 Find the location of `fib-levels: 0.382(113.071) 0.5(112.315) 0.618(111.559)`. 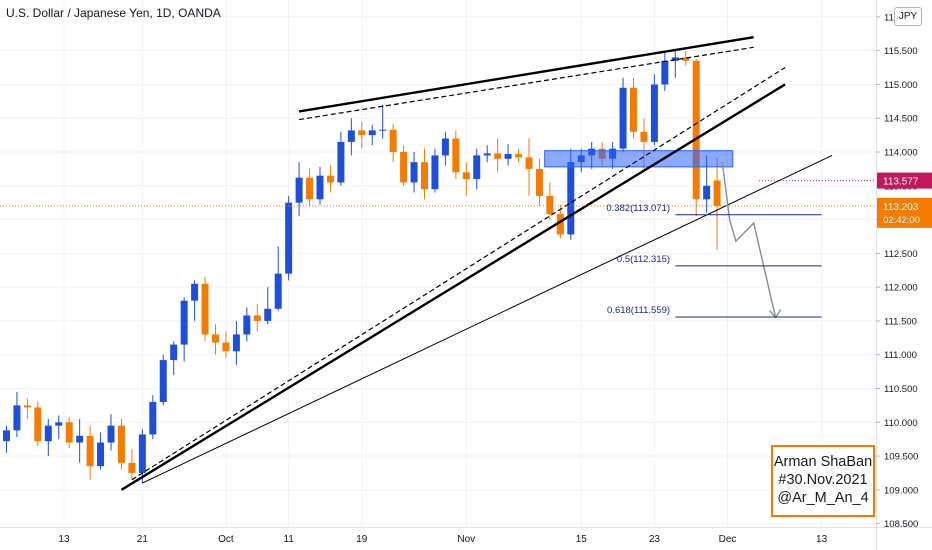

fib-levels: 0.382(113.071) 0.5(112.315) 0.618(111.559) is located at coordinates (714, 260).